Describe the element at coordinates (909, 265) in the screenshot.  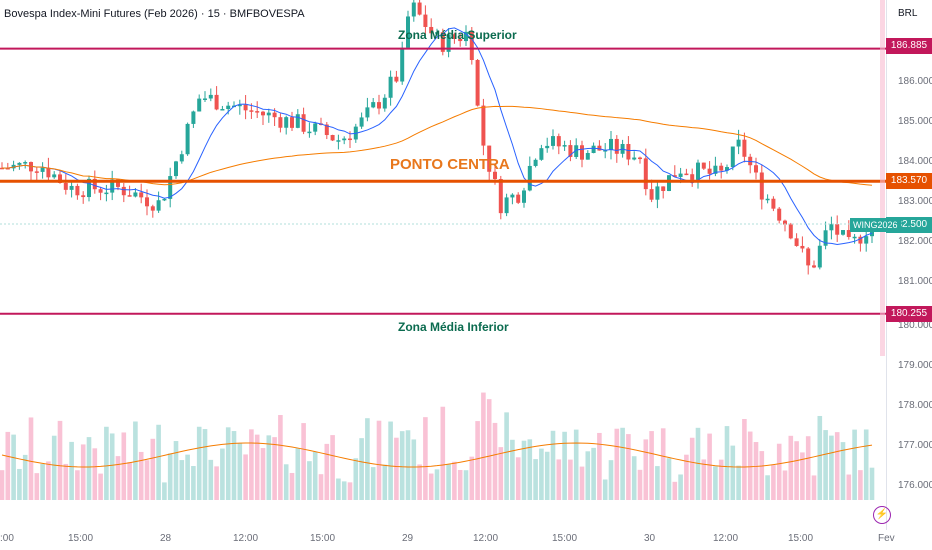
I see `price-scale` at that location.